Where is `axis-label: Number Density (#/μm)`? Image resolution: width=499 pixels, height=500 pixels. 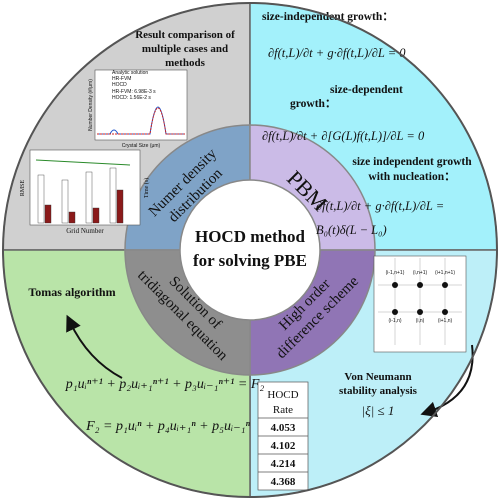
axis-label: Number Density (#/μm) is located at coordinates (91, 105).